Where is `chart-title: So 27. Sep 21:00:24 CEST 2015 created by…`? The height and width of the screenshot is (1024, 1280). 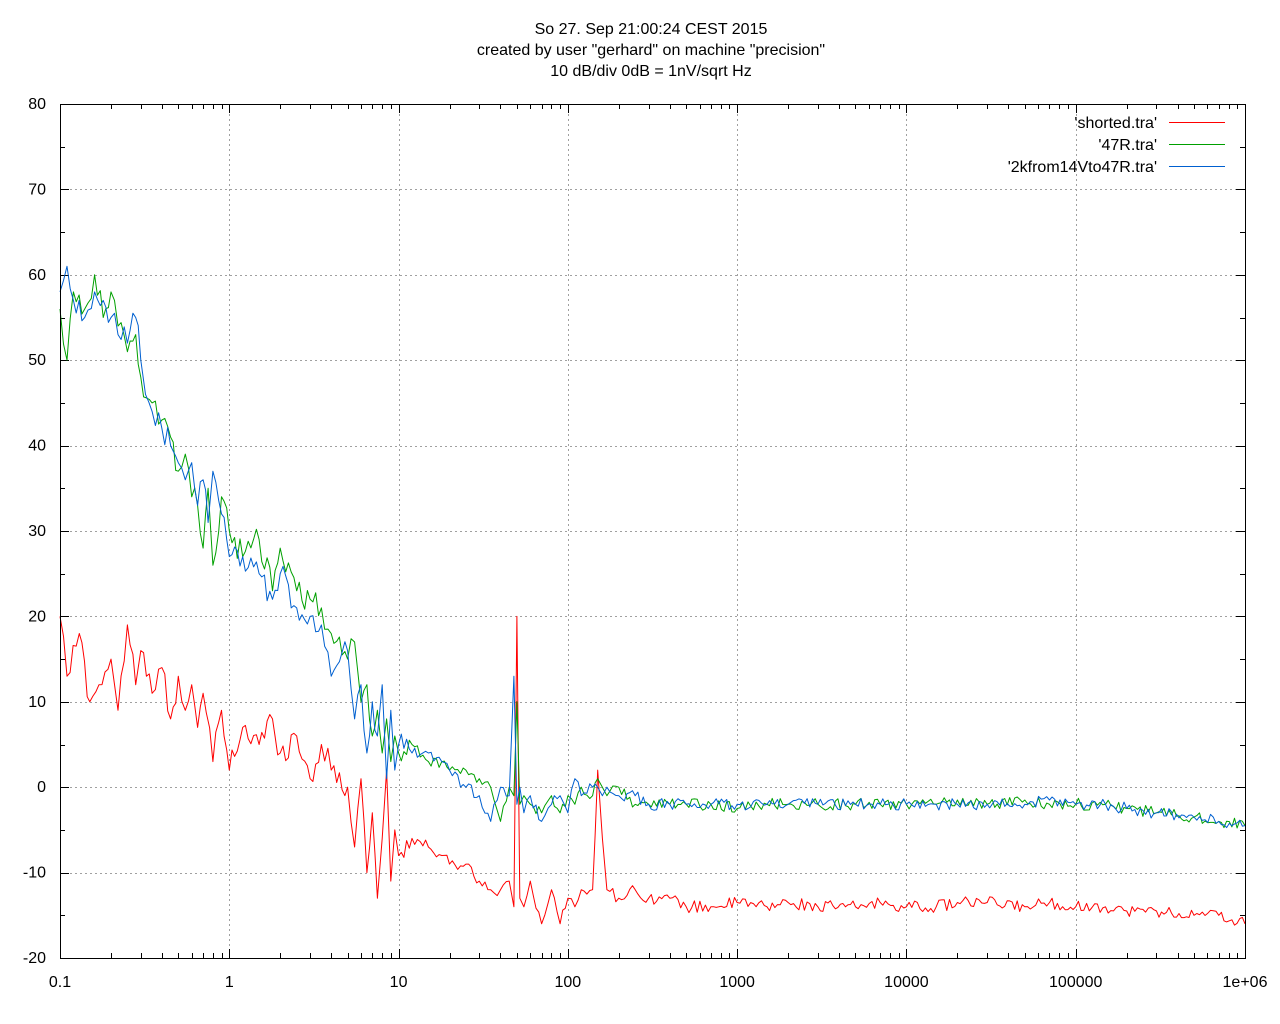
chart-title: So 27. Sep 21:00:24 CEST 2015 created by… is located at coordinates (651, 50).